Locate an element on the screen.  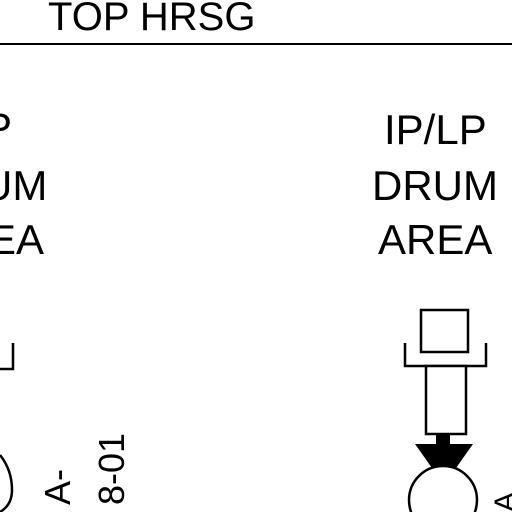
left-valve-body-fragment is located at coordinates (7, 483).